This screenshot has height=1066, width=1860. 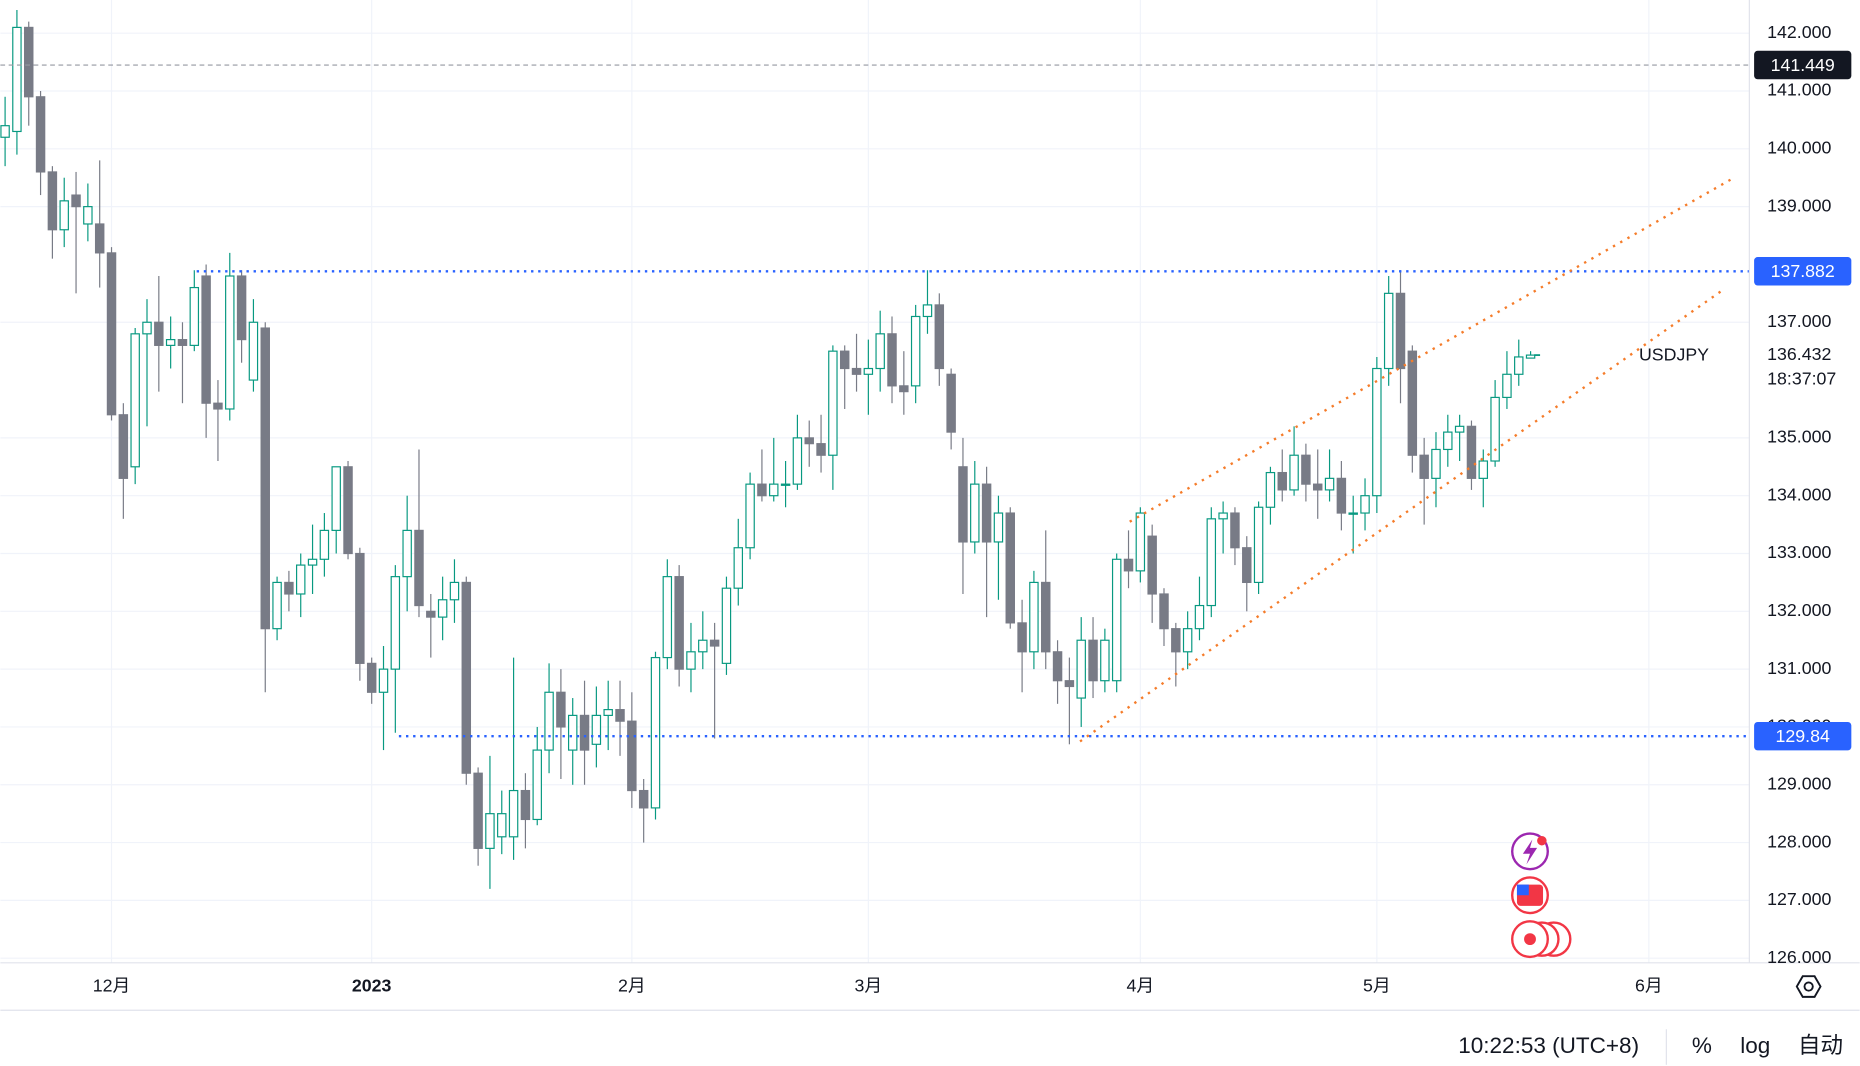 I want to click on y-tick-label: 129.000, so click(x=1799, y=783).